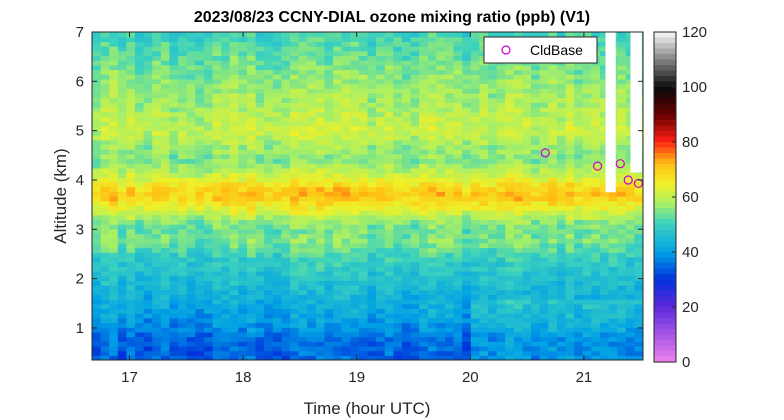  I want to click on y-tick-label: 7, so click(80, 32).